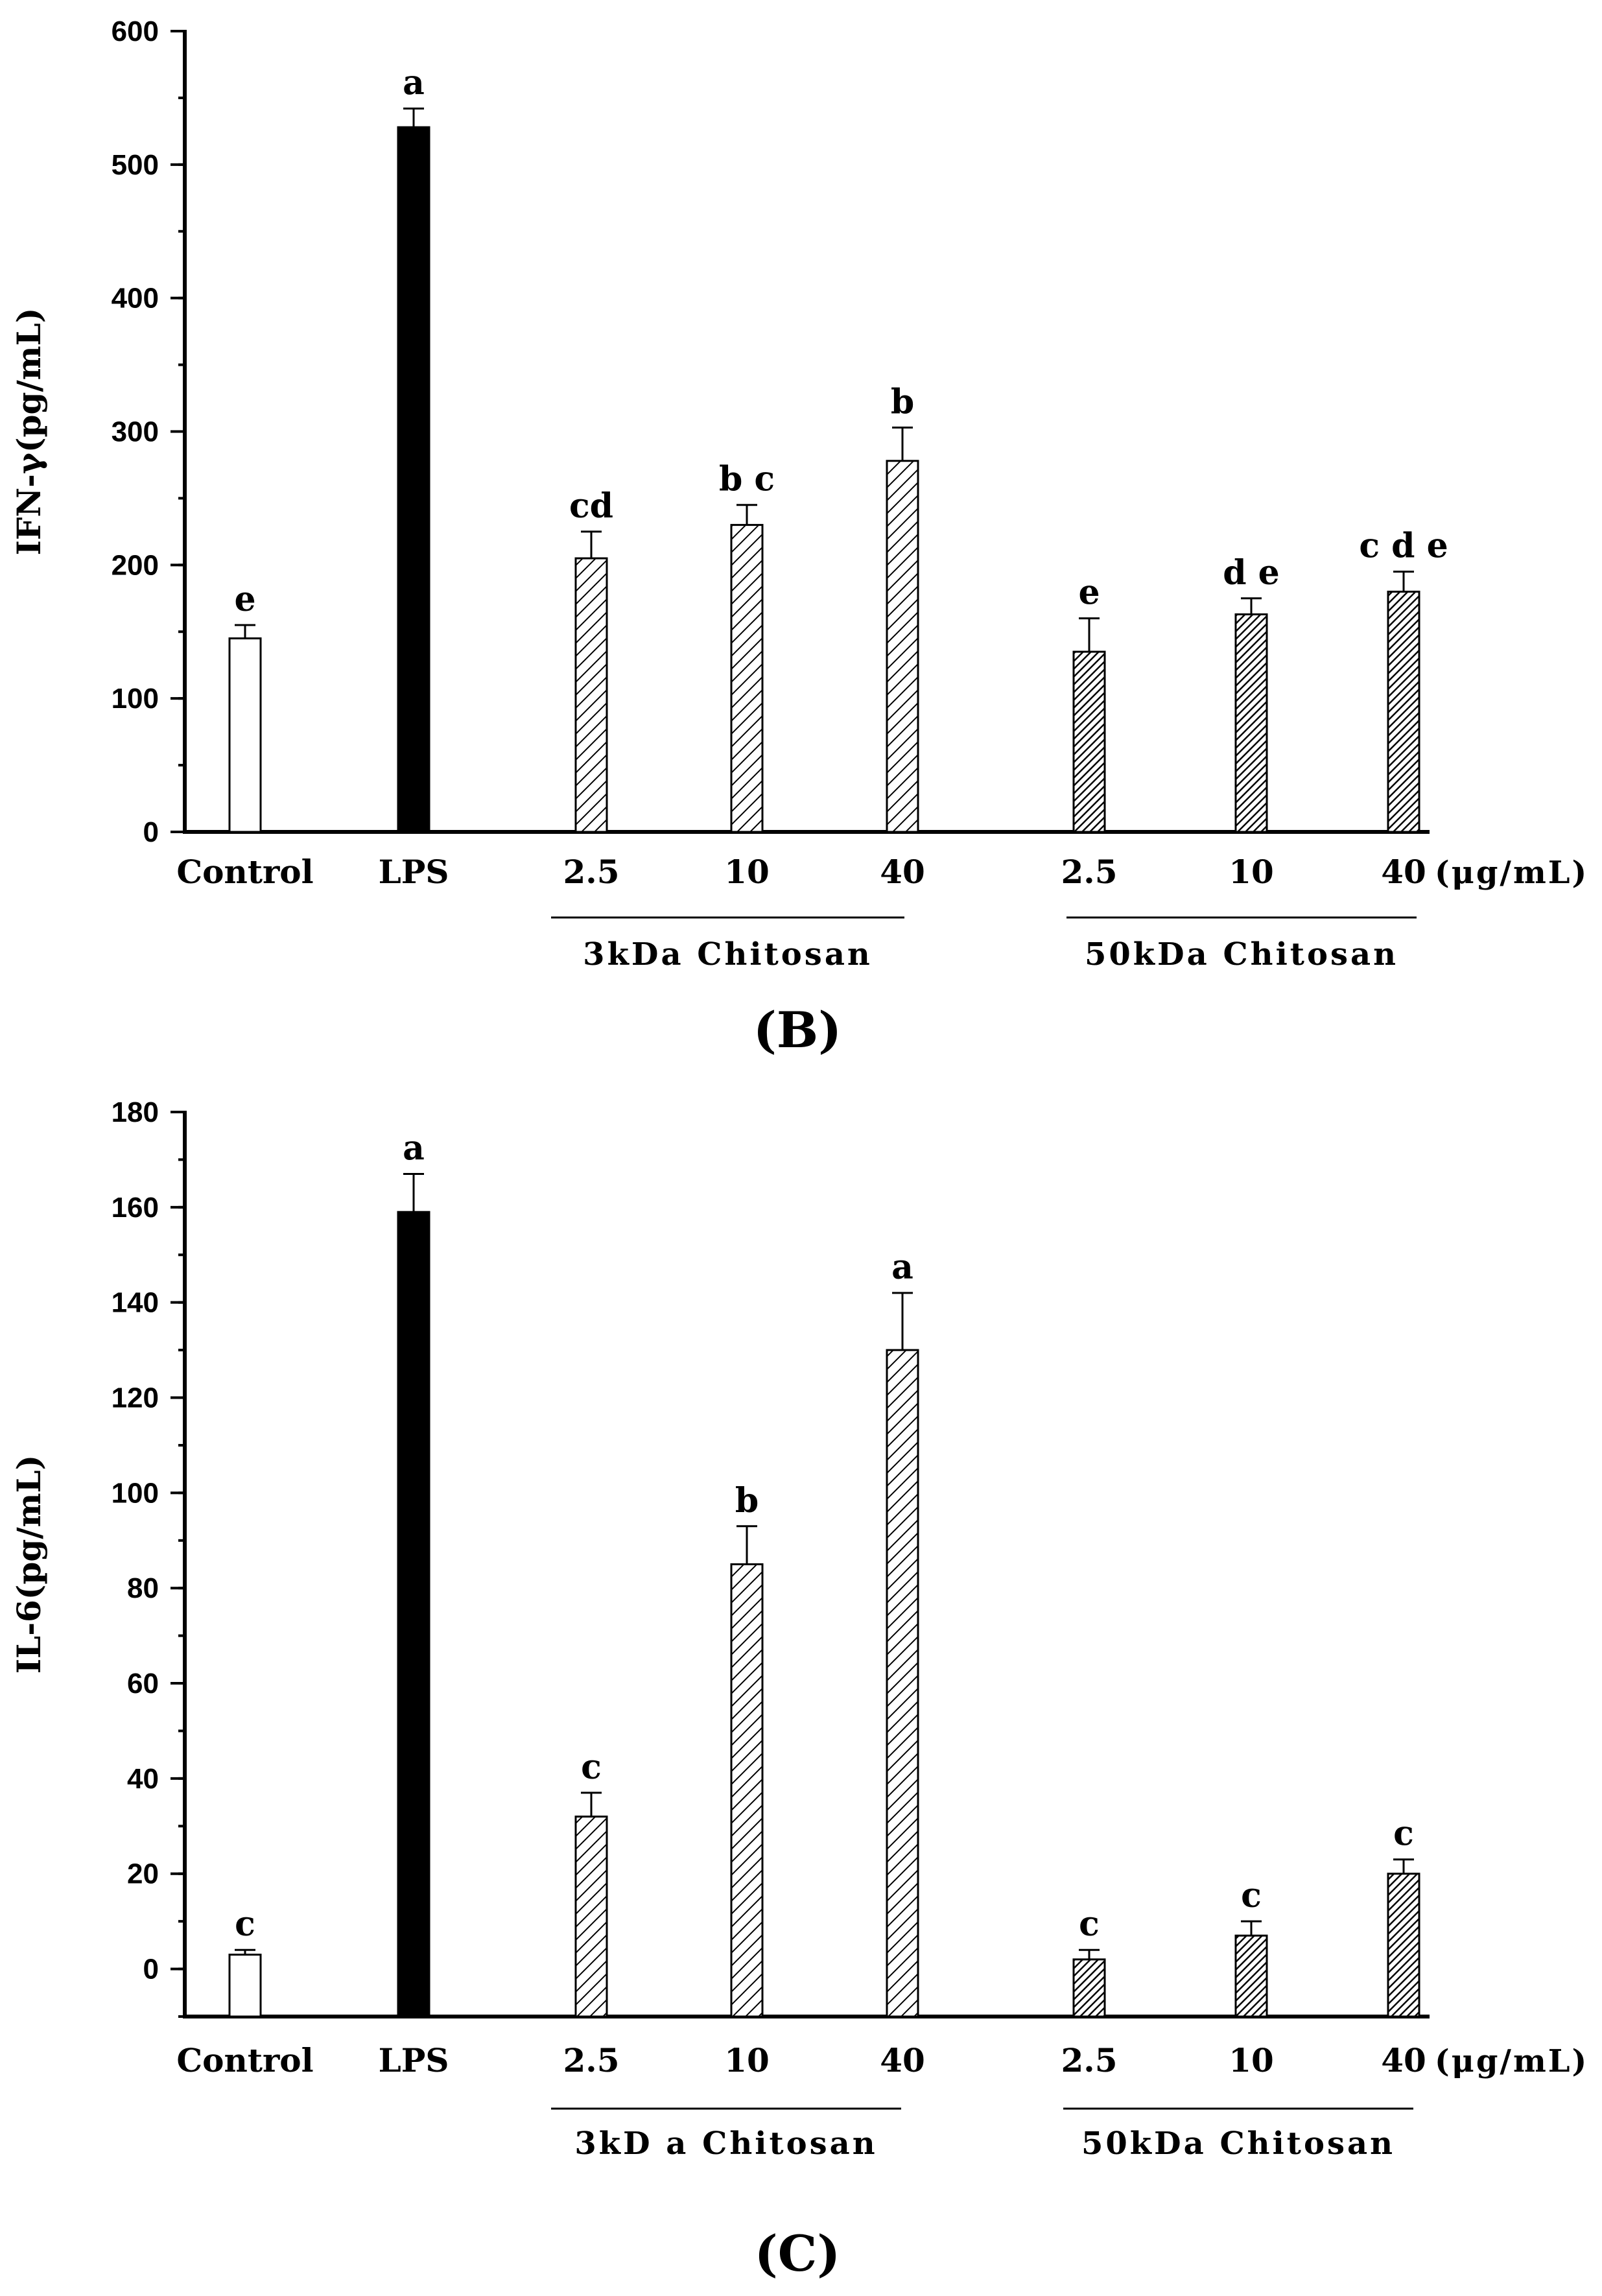  I want to click on y-tick-label: 500, so click(135, 165).